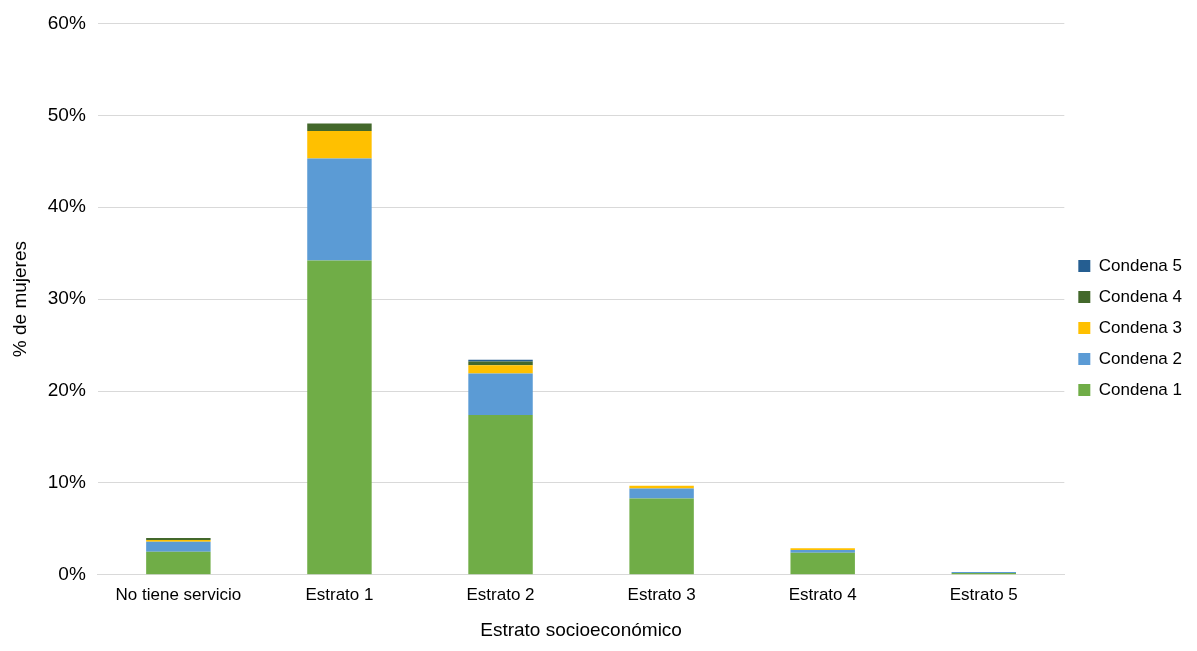 This screenshot has width=1197, height=651. Describe the element at coordinates (1140, 358) in the screenshot. I see `legend-label: Condena 2` at that location.